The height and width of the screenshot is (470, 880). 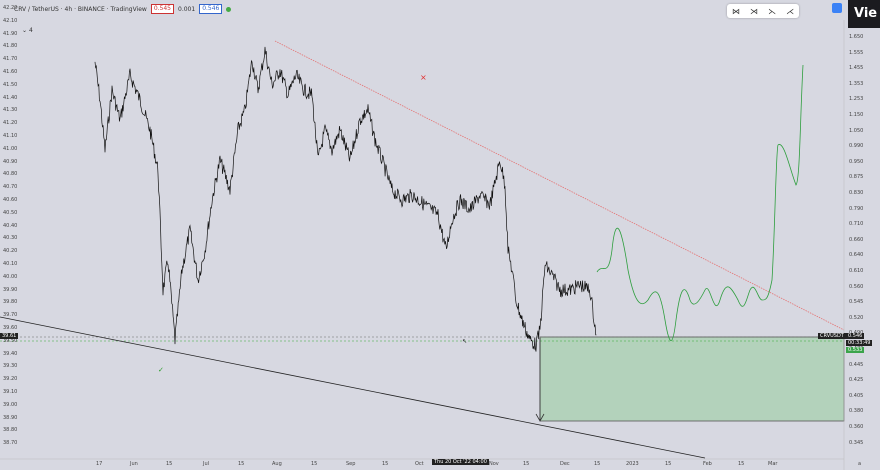 What do you see at coordinates (832, 336) in the screenshot?
I see `symbol-tag: CRVUSDT` at bounding box center [832, 336].